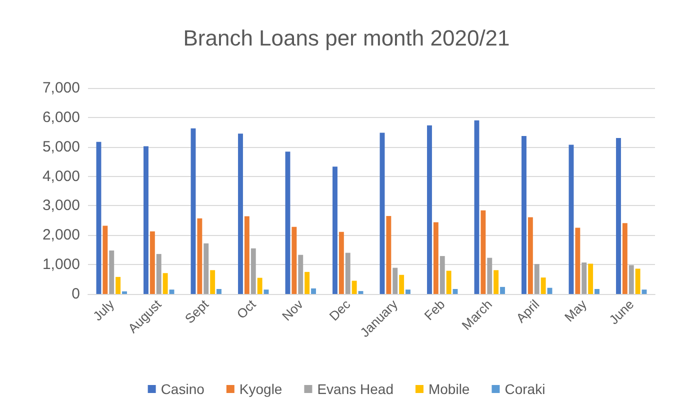 This screenshot has width=693, height=417. I want to click on legend-label: Casino, so click(182, 389).